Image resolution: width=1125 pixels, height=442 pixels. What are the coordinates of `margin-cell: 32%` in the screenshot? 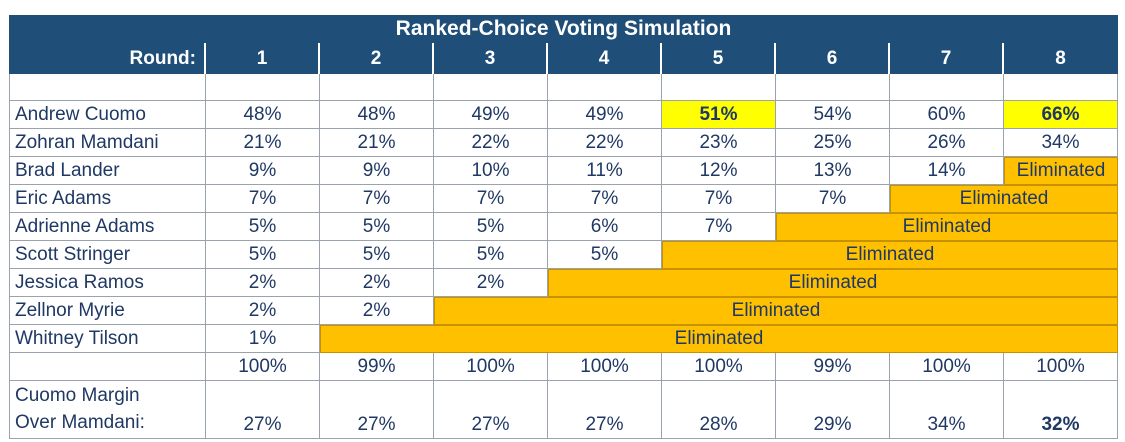 It's located at (1061, 410).